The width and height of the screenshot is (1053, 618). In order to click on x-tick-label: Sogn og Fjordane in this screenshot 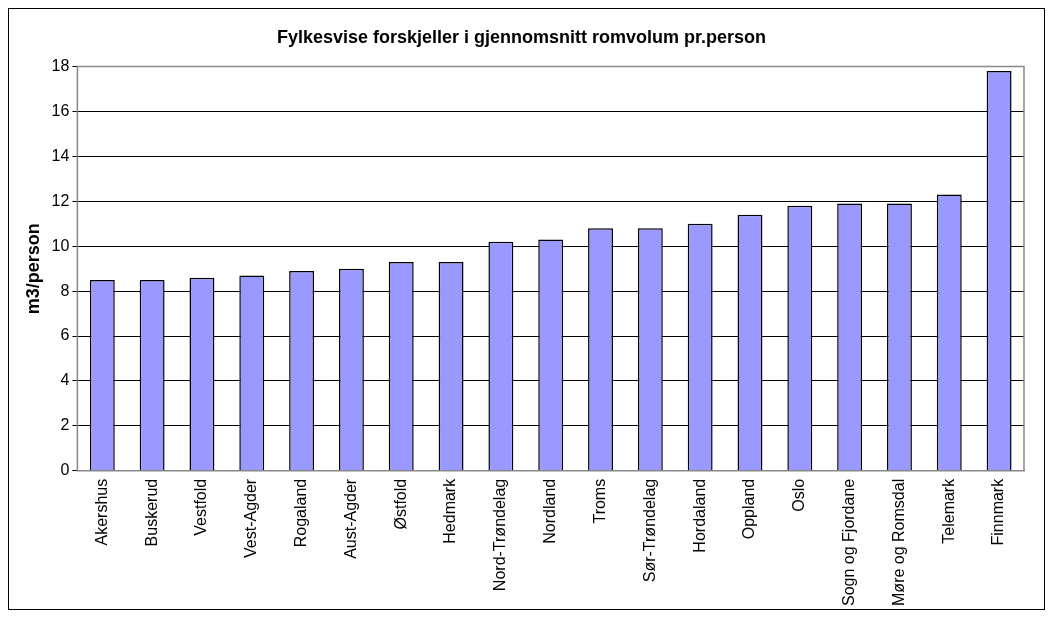, I will do `click(849, 542)`.